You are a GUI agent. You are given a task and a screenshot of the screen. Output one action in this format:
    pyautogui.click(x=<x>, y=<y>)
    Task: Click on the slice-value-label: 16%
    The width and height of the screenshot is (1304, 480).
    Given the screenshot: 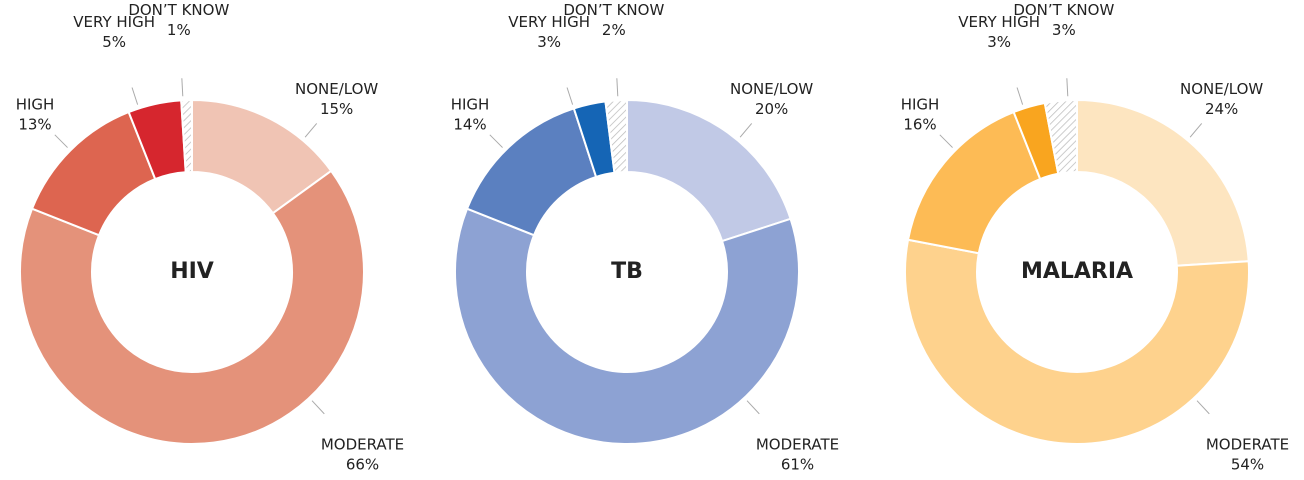 What is the action you would take?
    pyautogui.click(x=919, y=125)
    